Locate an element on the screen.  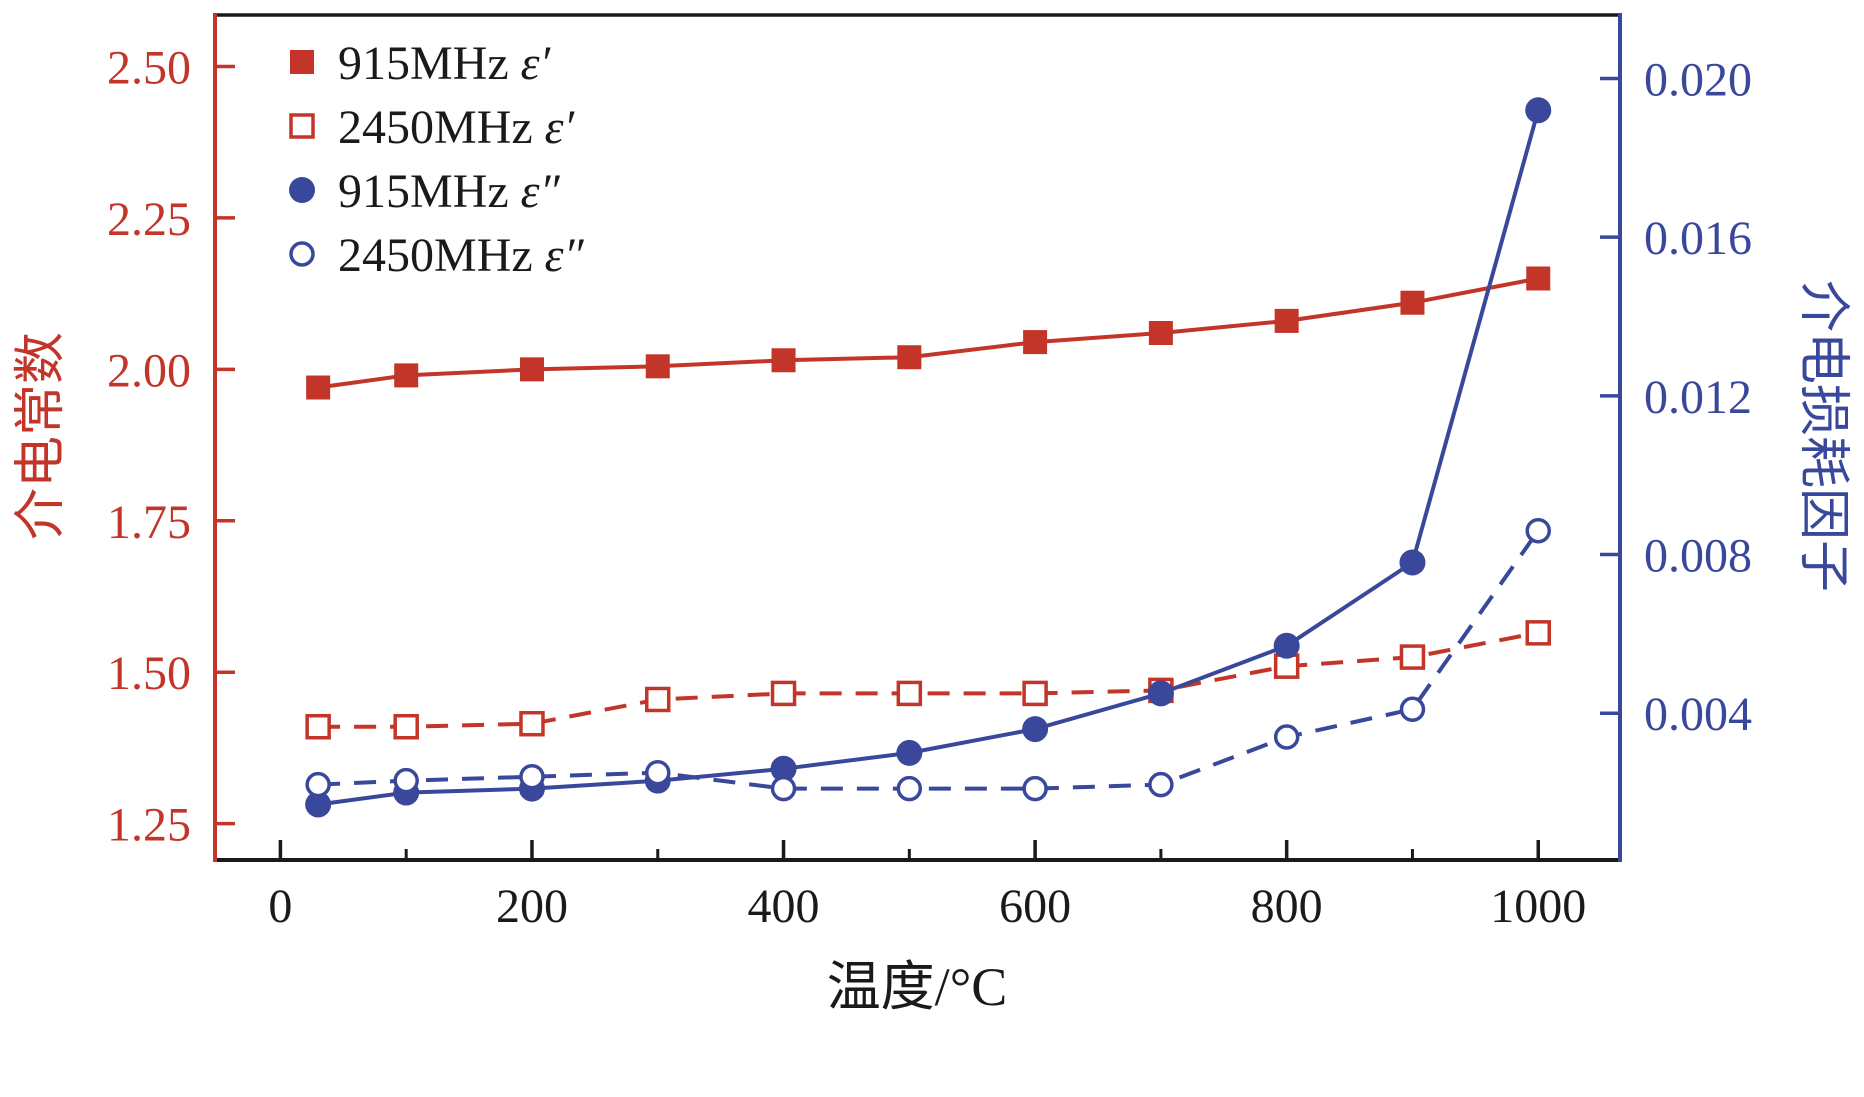
y-left-tick-label: 2.00 is located at coordinates (149, 370).